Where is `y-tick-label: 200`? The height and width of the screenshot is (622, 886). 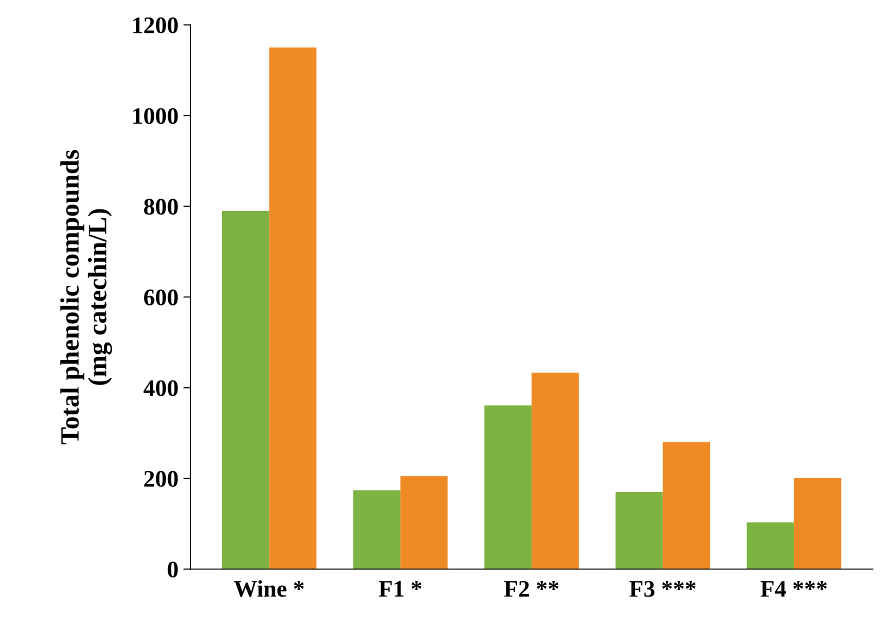
y-tick-label: 200 is located at coordinates (161, 478).